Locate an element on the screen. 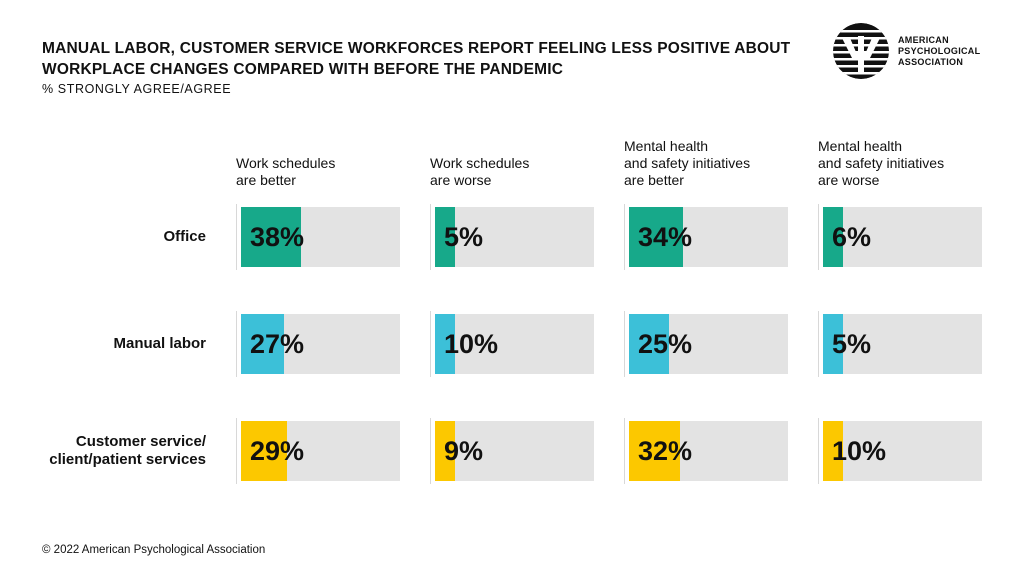 The height and width of the screenshot is (576, 1024). bar-track: 25% is located at coordinates (708, 344).